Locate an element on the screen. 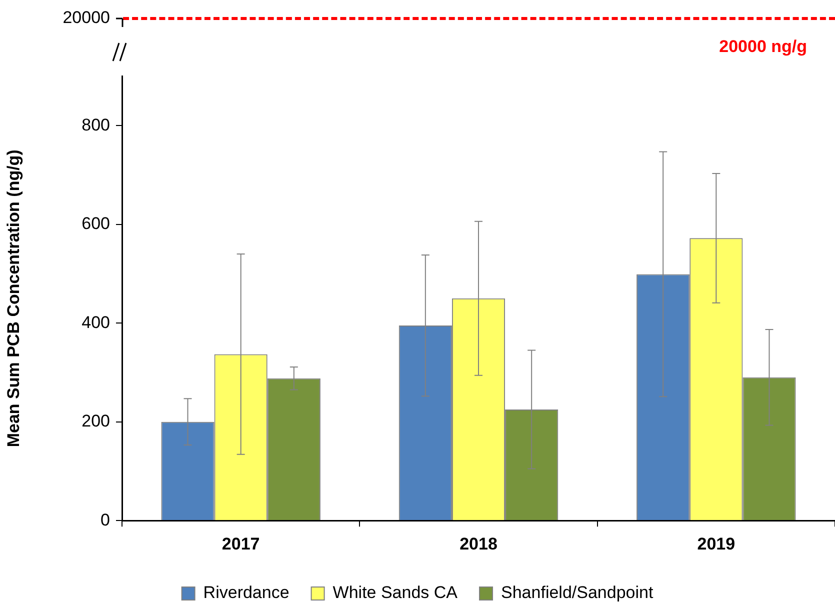 The width and height of the screenshot is (835, 612). y-axis-title: Mean Sum PCB Concentration (ng/g) is located at coordinates (13, 299).